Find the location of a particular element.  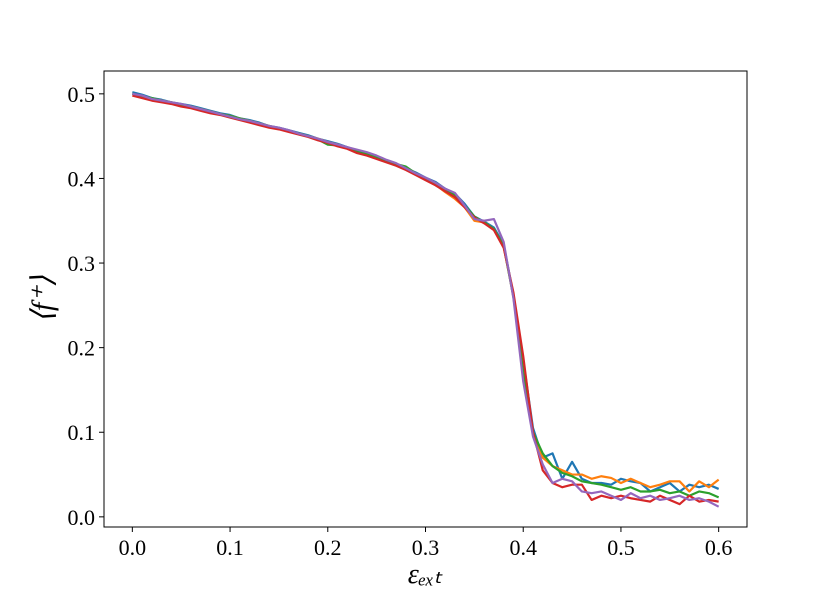

x-axis-label: εₑₓₜ is located at coordinates (425, 574).